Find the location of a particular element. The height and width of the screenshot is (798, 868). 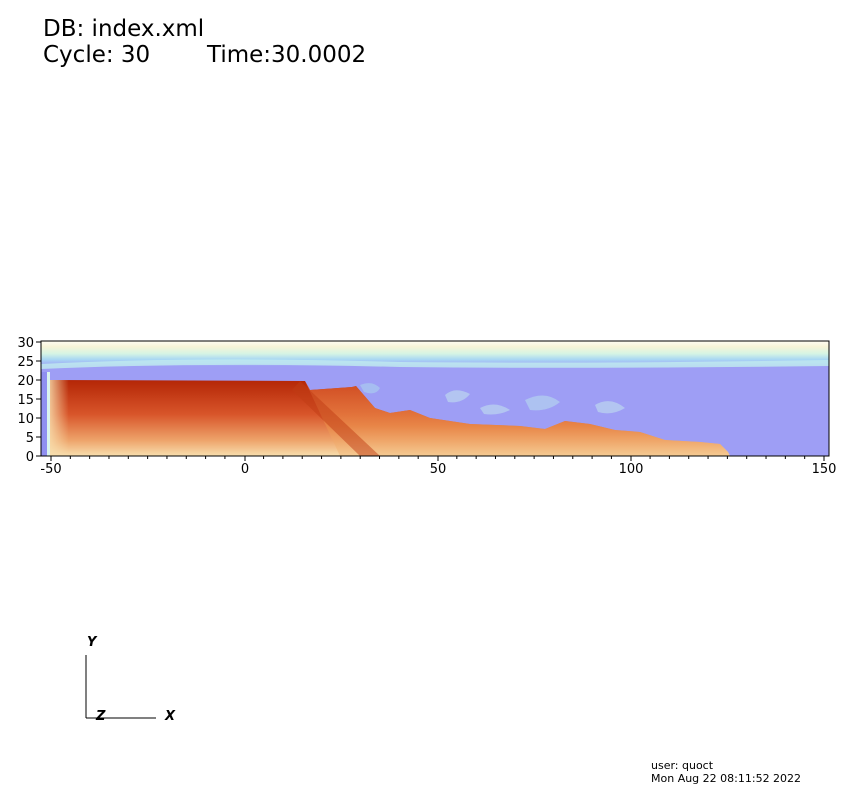

y-tick-label: 5 is located at coordinates (30, 438).